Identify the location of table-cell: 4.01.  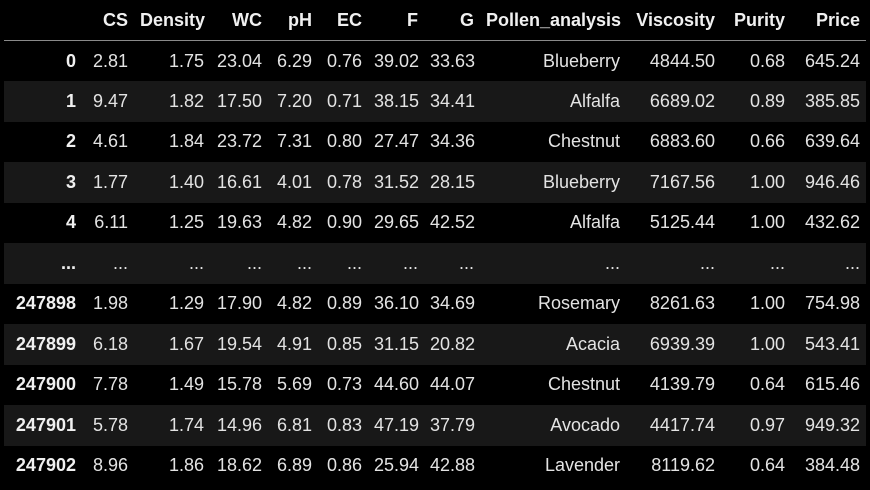
(294, 181).